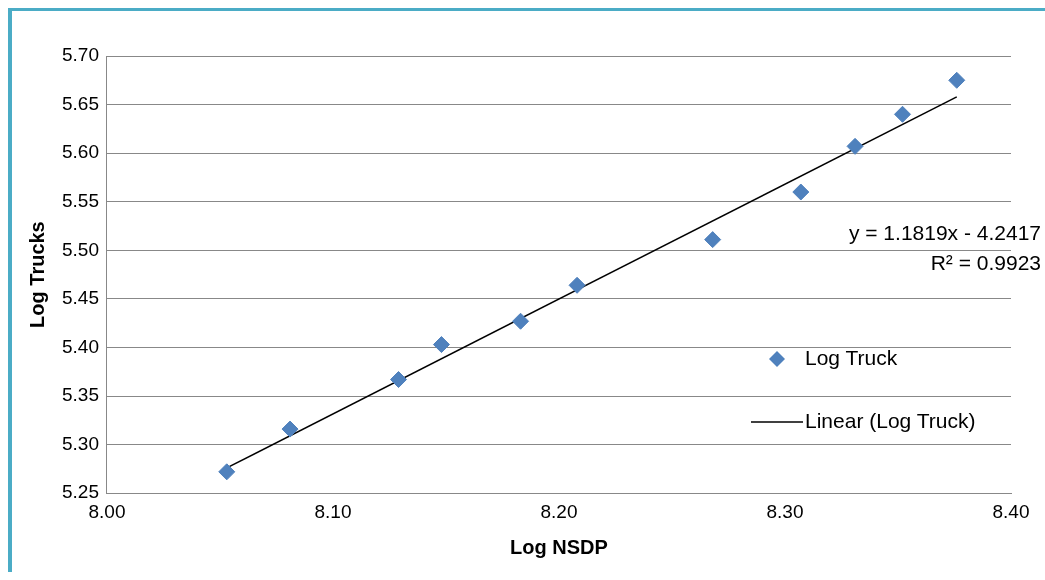 The height and width of the screenshot is (580, 1045). I want to click on x-axis-title: Log NSDP, so click(559, 546).